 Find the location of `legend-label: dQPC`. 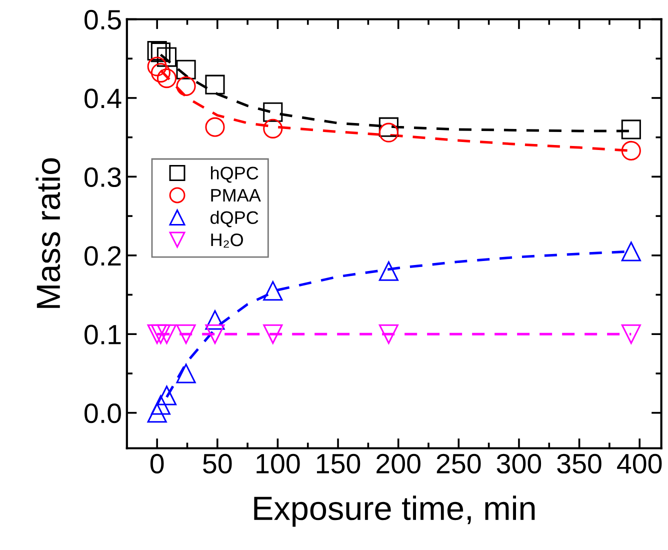

legend-label: dQPC is located at coordinates (234, 219).